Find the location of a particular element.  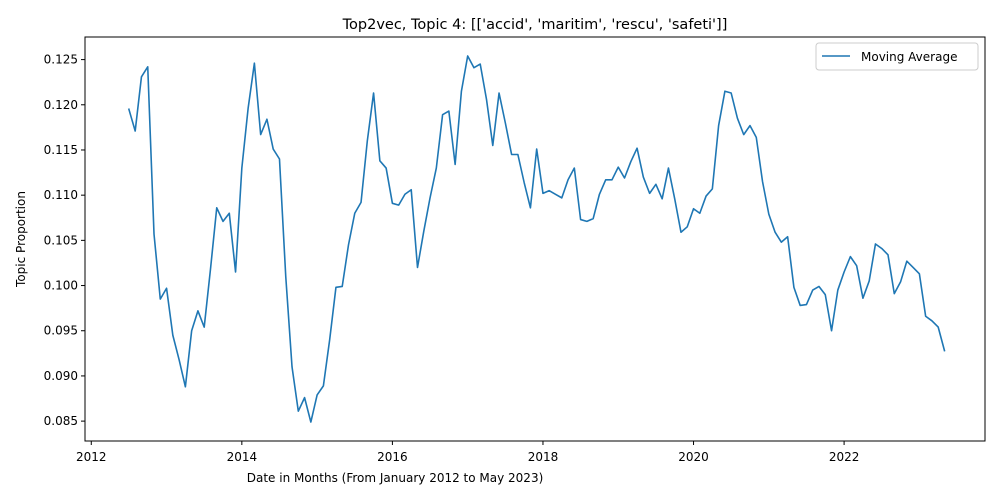

y-tick-label: 0.105 is located at coordinates (61, 240).